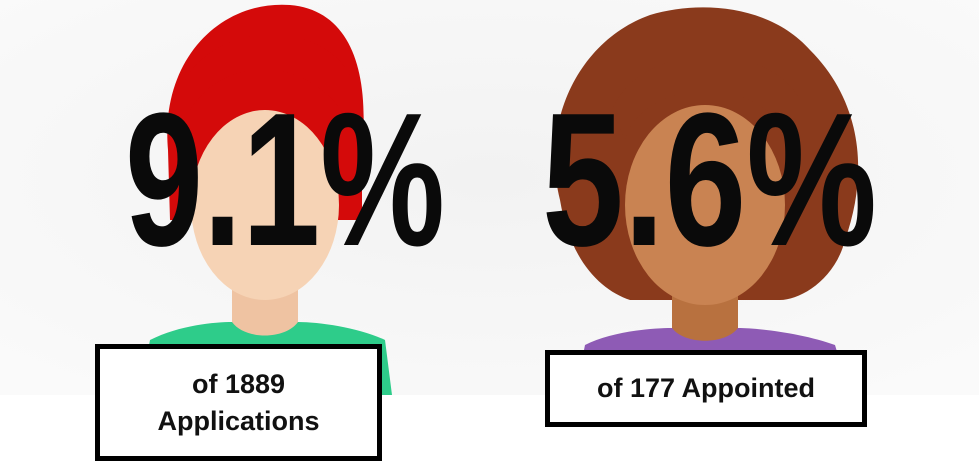  I want to click on percent: 9.1%, so click(285, 180).